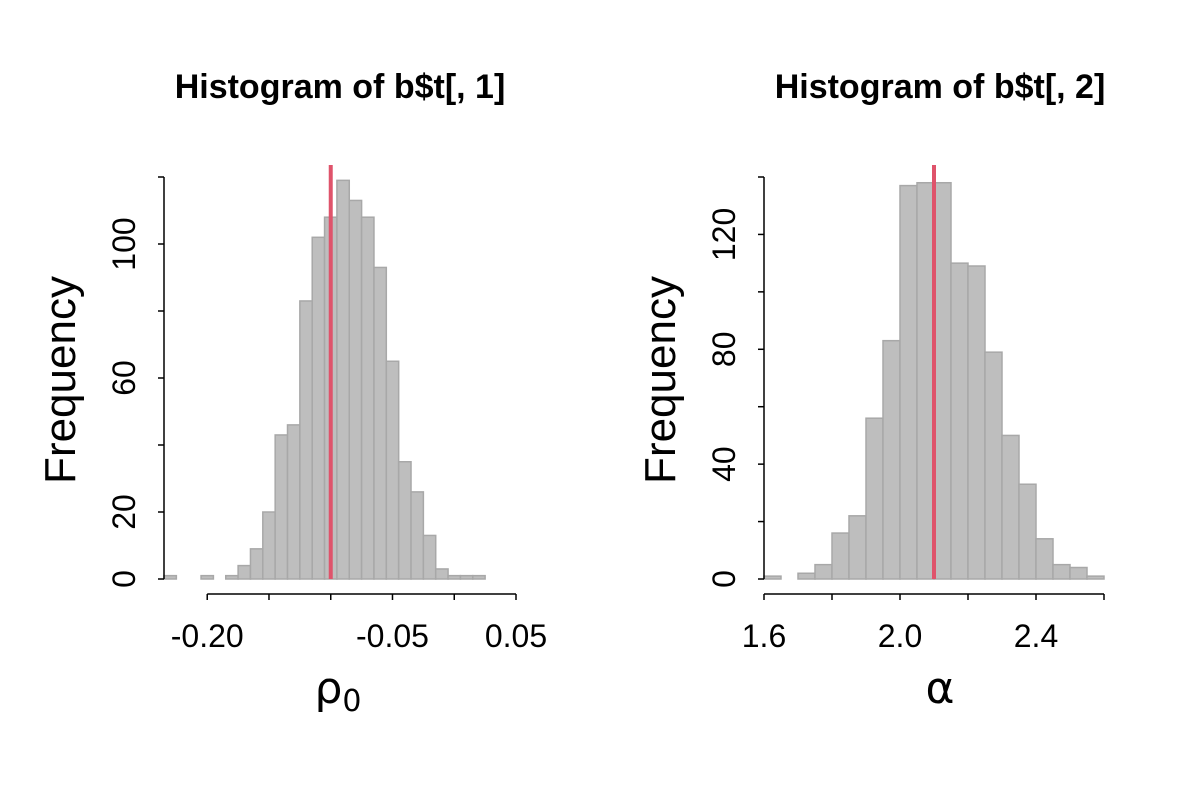 This screenshot has height=800, width=1200. Describe the element at coordinates (939, 688) in the screenshot. I see `x-axis-label-2: α` at that location.